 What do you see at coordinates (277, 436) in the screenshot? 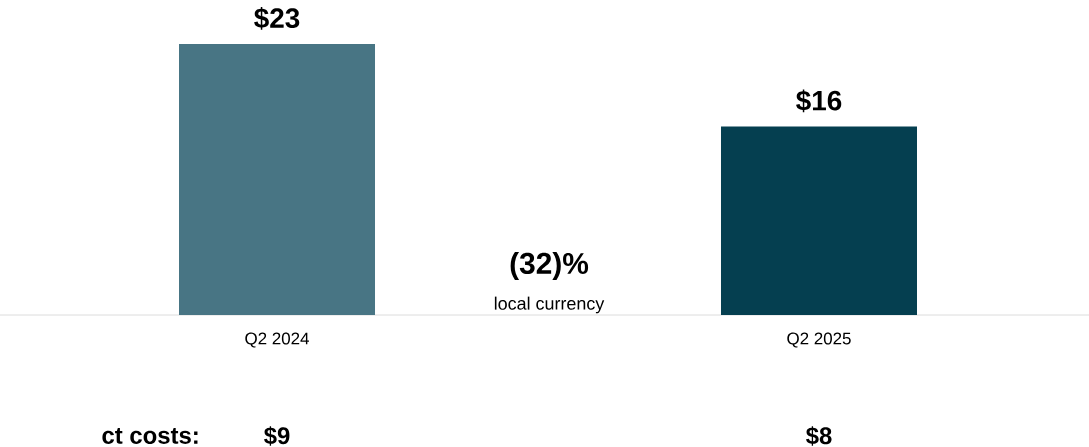
I see `text: $9` at bounding box center [277, 436].